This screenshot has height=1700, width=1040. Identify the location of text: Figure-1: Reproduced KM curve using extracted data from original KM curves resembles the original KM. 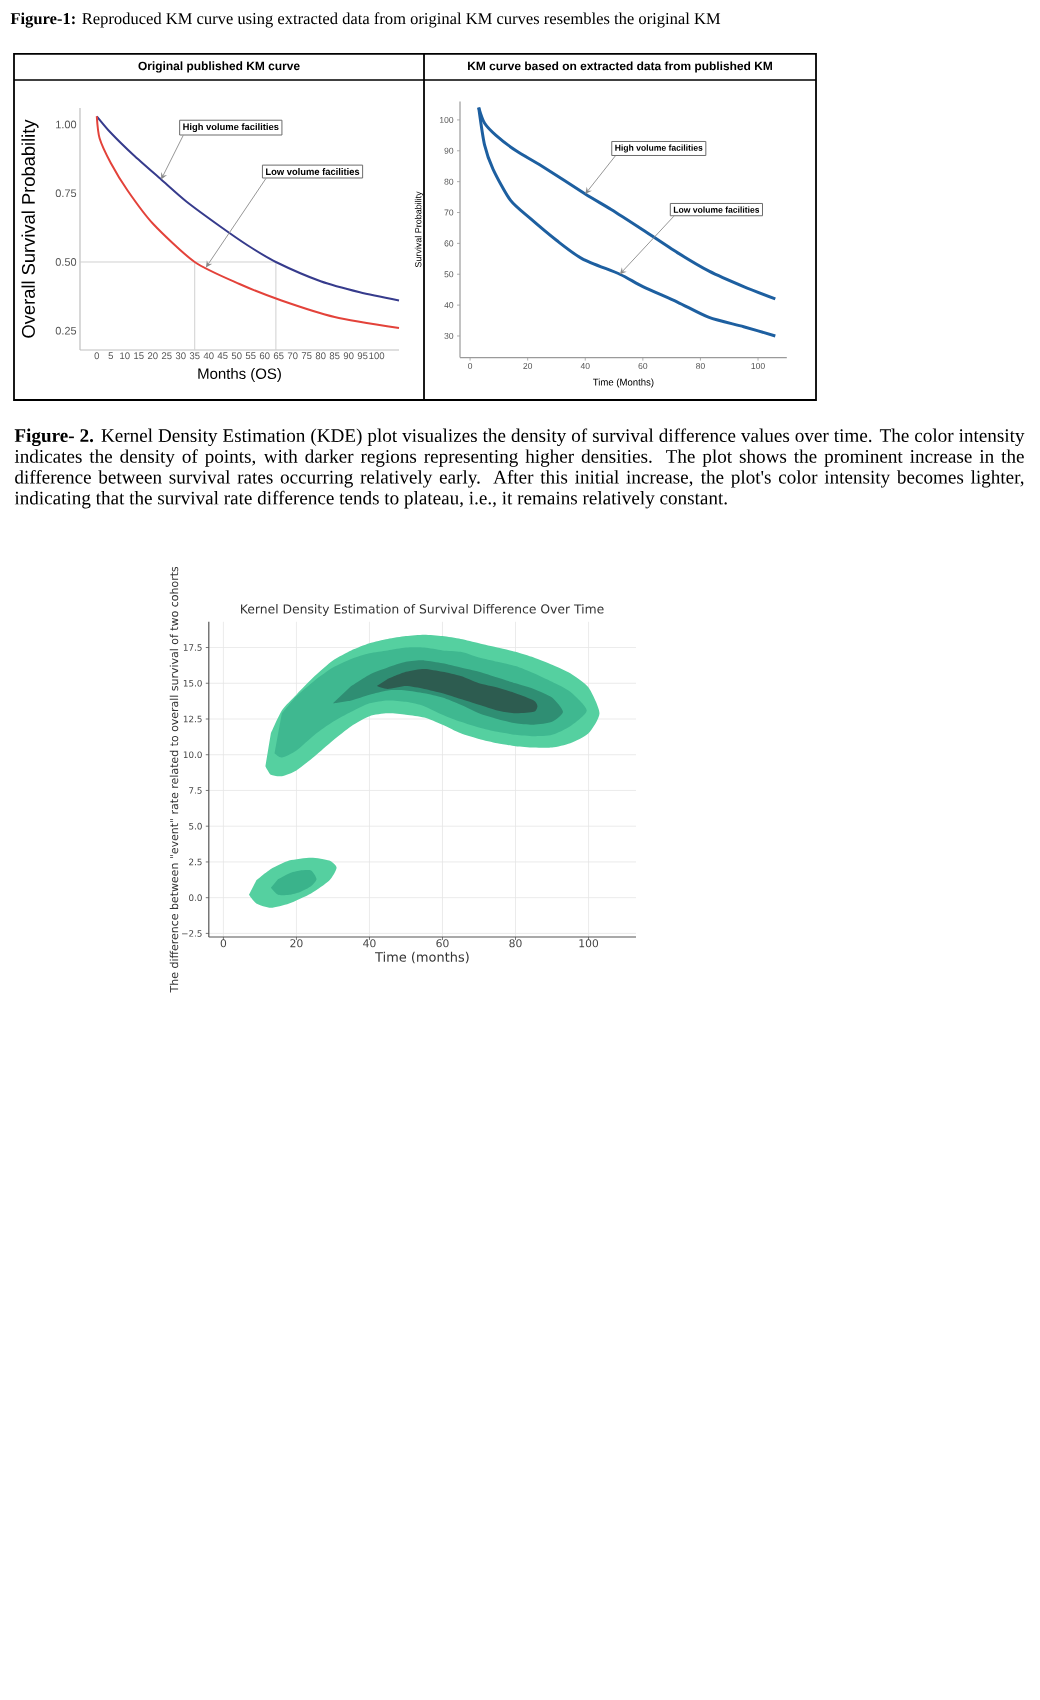
(365, 20).